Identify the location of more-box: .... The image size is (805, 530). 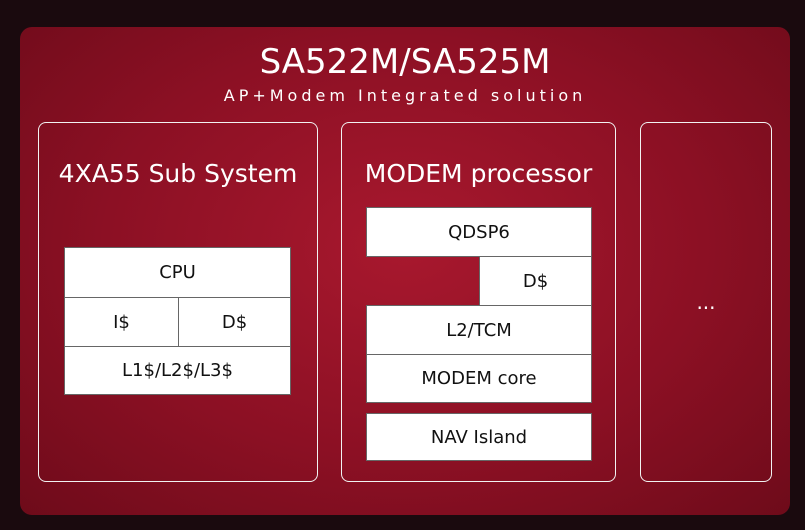
(706, 302).